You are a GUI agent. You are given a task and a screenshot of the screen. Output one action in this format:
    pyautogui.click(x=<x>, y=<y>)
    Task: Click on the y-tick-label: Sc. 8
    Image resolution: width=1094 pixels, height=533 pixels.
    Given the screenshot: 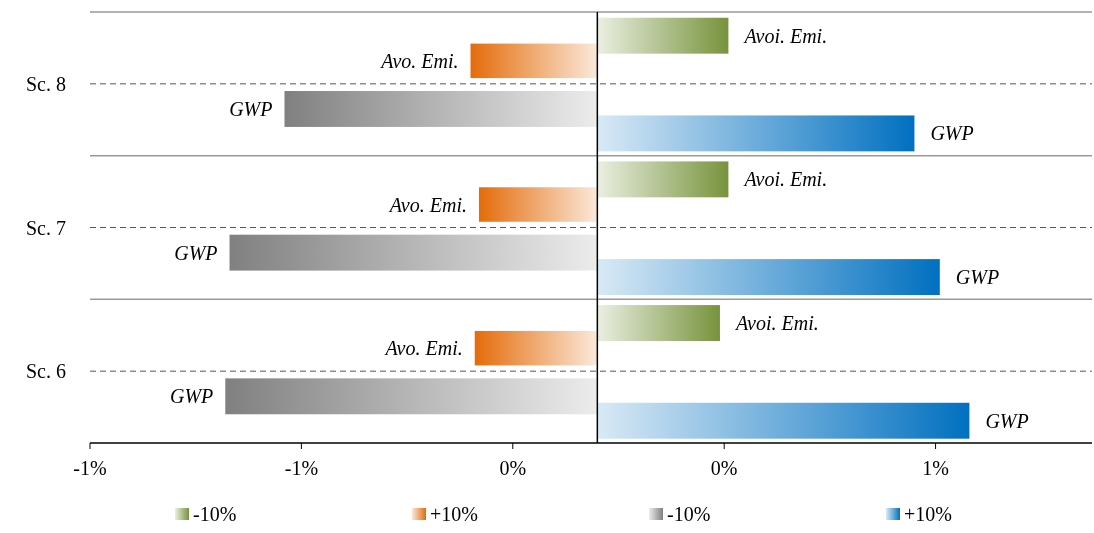 What is the action you would take?
    pyautogui.click(x=46, y=83)
    